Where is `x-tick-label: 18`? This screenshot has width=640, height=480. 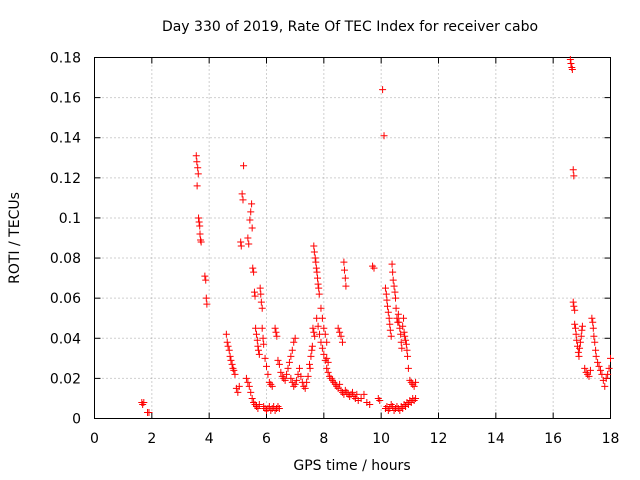
x-tick-label: 18 is located at coordinates (611, 439).